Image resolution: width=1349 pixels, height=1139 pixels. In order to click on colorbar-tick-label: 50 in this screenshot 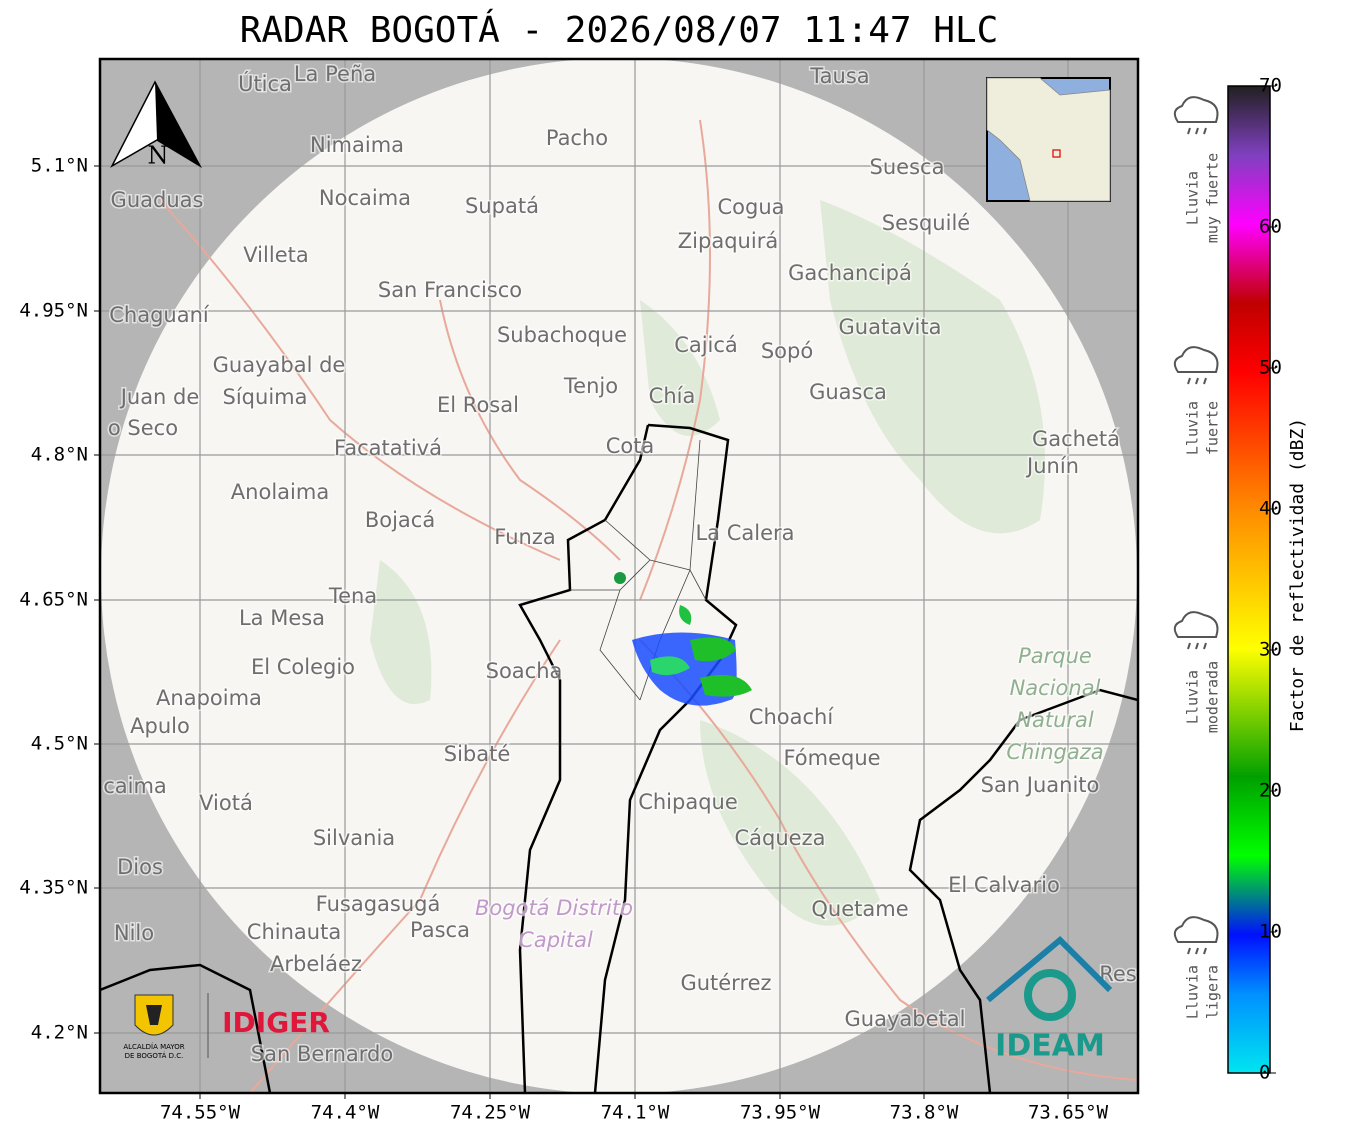, I will do `click(1270, 368)`.